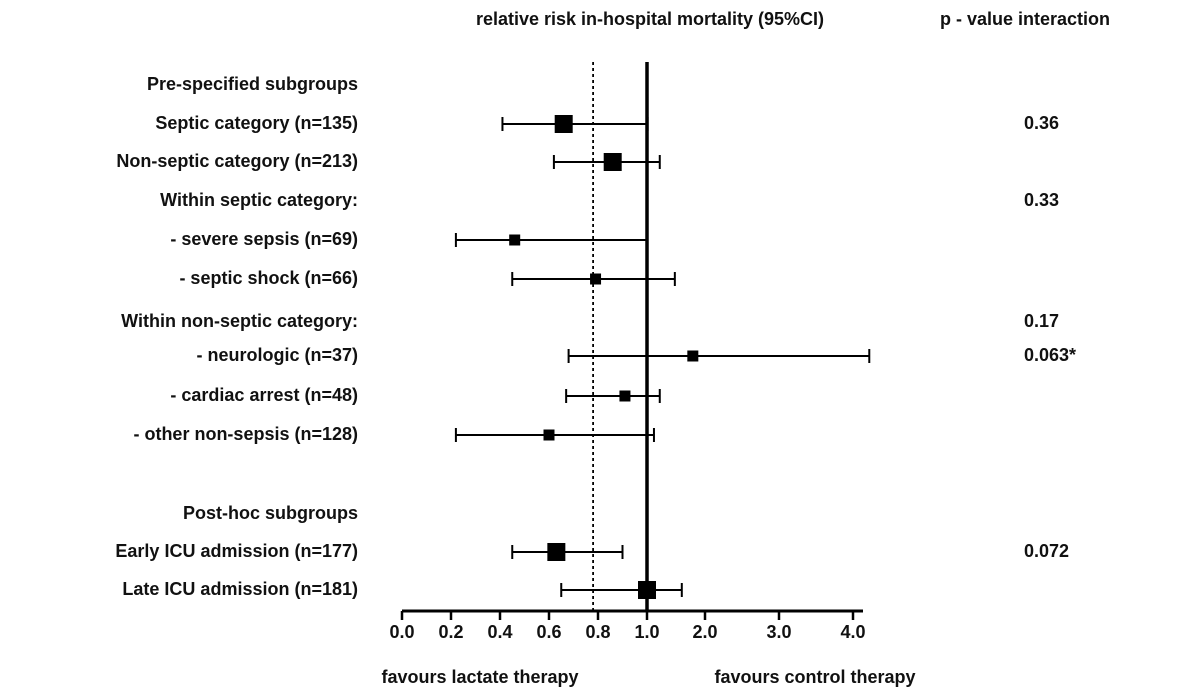 This screenshot has width=1192, height=689. I want to click on row-label: Within non-septic category:, so click(239, 321).